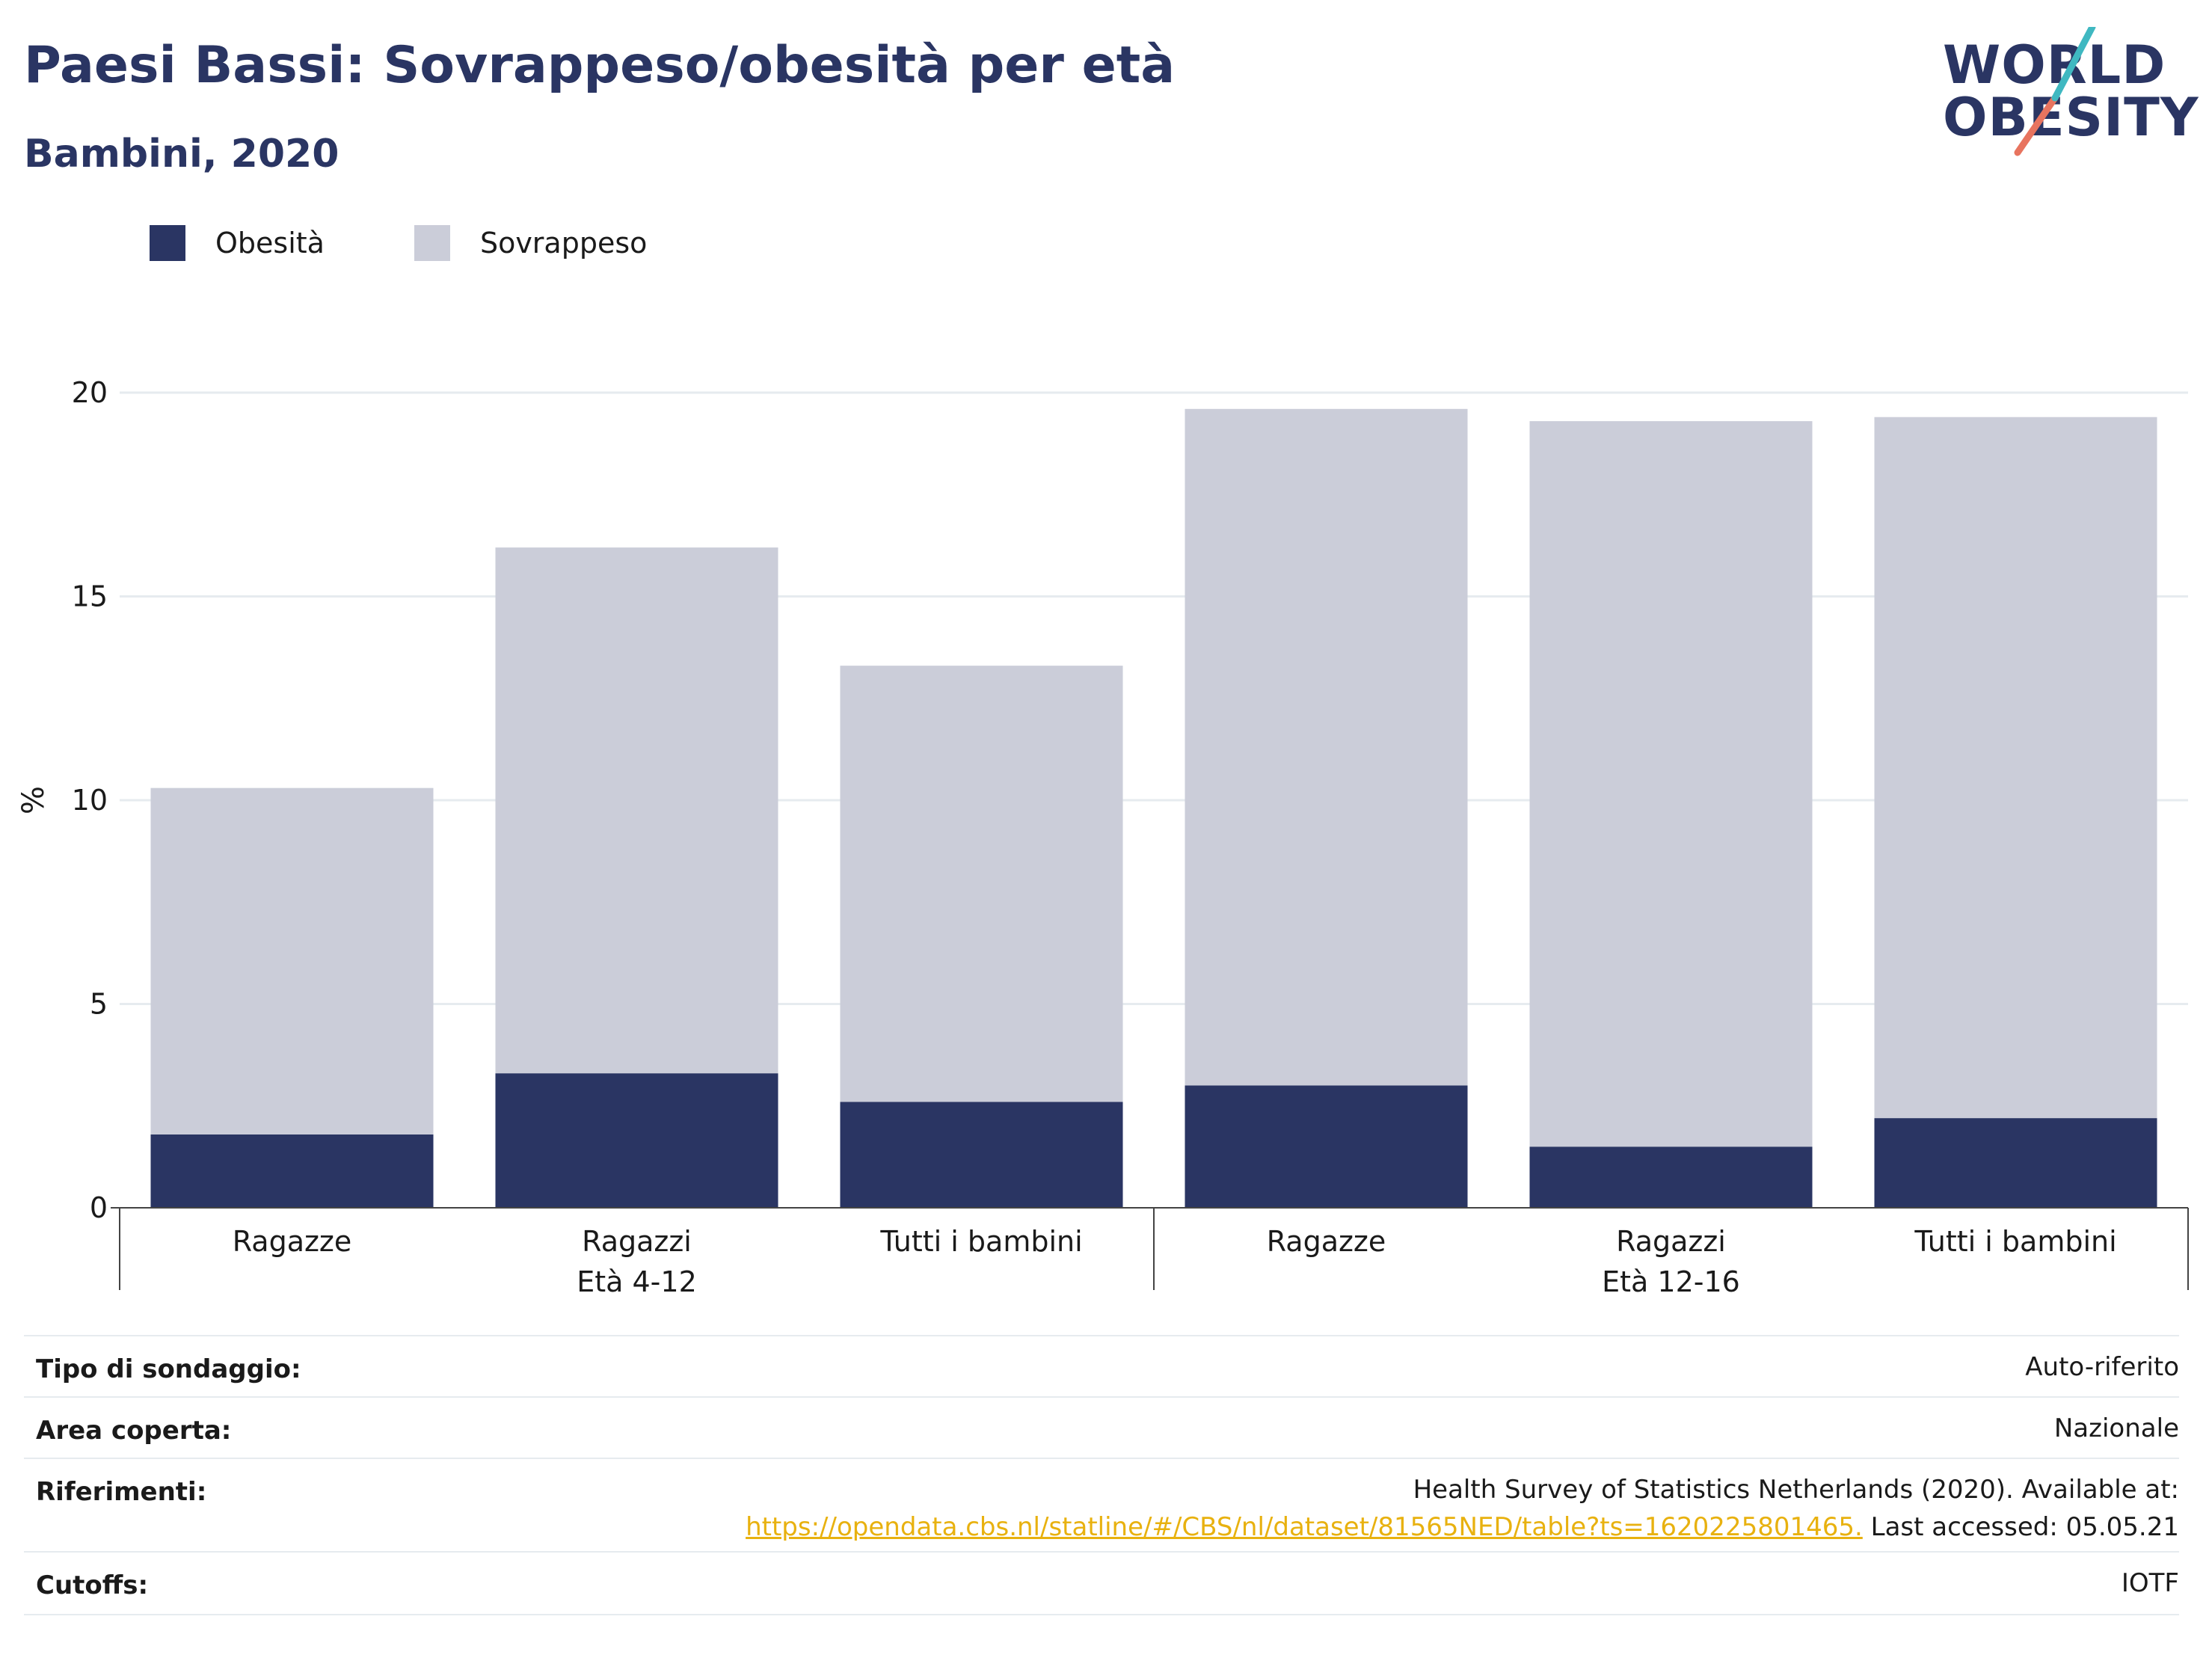  Describe the element at coordinates (637, 1281) in the screenshot. I see `group-label: Età 4-12` at that location.